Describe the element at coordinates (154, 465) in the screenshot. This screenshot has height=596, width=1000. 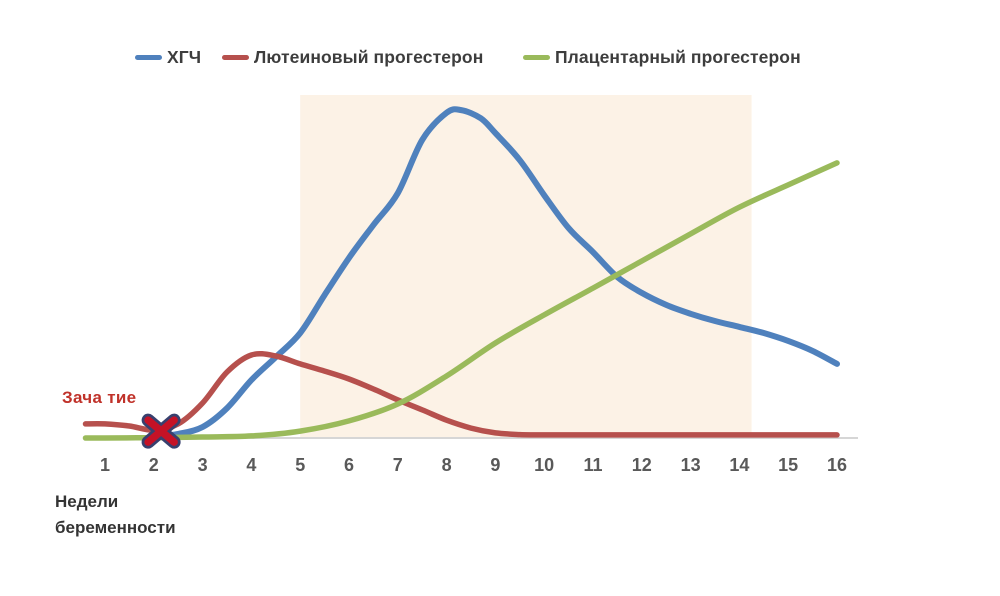
I see `x-tick-label: 2` at that location.